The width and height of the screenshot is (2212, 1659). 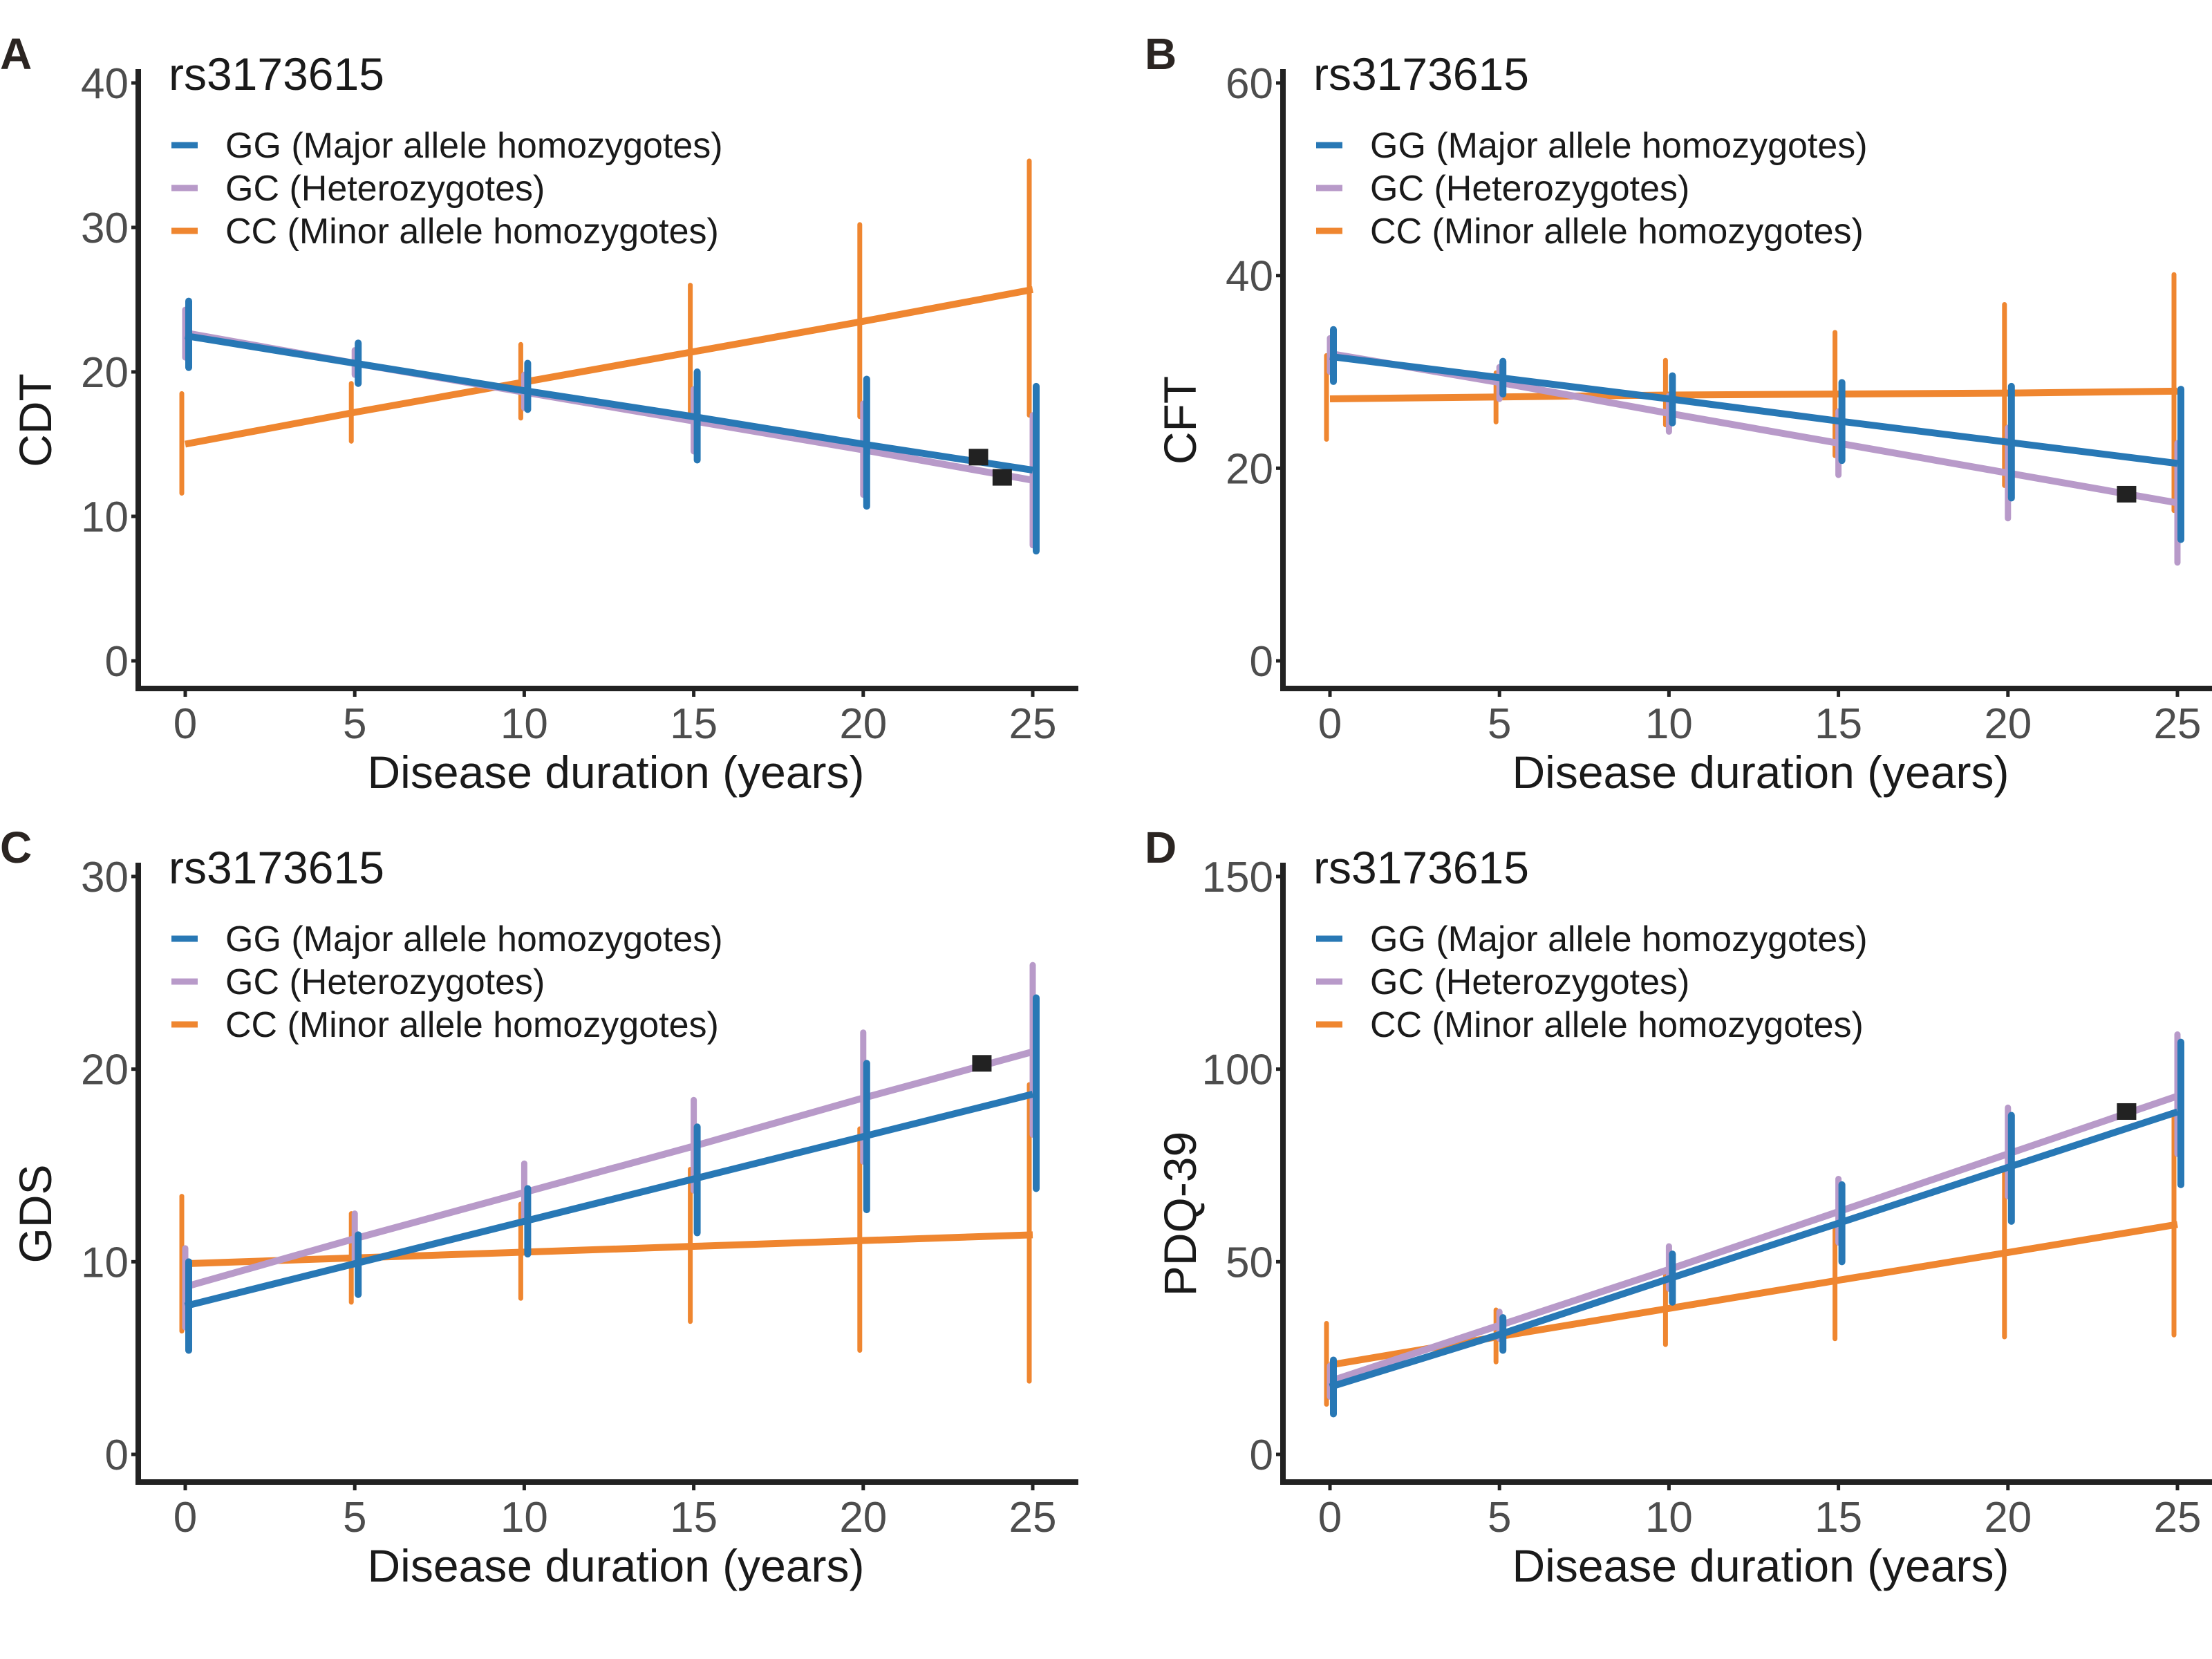 What do you see at coordinates (35, 420) in the screenshot?
I see `y-axis-title: CDT` at bounding box center [35, 420].